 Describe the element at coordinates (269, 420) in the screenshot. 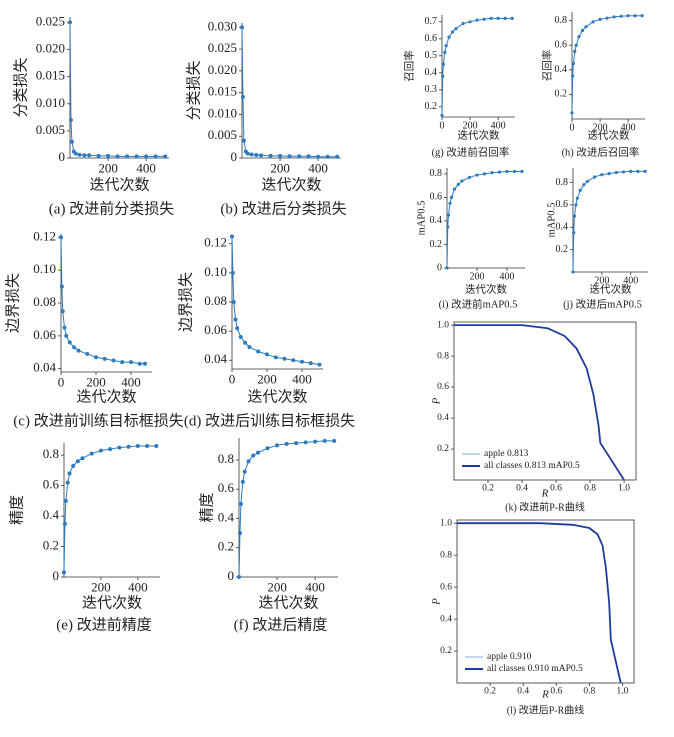

I see `caption: (d) 改进后训练目标框损失` at that location.